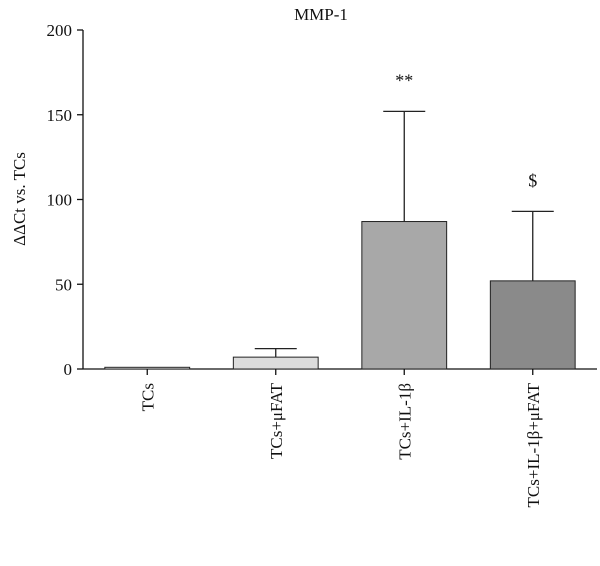 This screenshot has height=566, width=600. What do you see at coordinates (60, 200) in the screenshot?
I see `y-tick-label: 100` at bounding box center [60, 200].